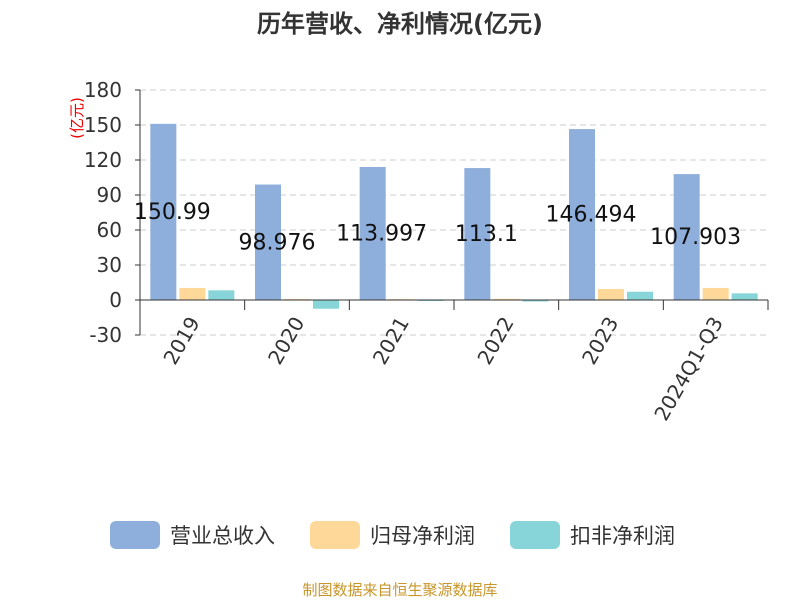 The image size is (800, 600). What do you see at coordinates (109, 265) in the screenshot?
I see `y-tick-label: 30` at bounding box center [109, 265].